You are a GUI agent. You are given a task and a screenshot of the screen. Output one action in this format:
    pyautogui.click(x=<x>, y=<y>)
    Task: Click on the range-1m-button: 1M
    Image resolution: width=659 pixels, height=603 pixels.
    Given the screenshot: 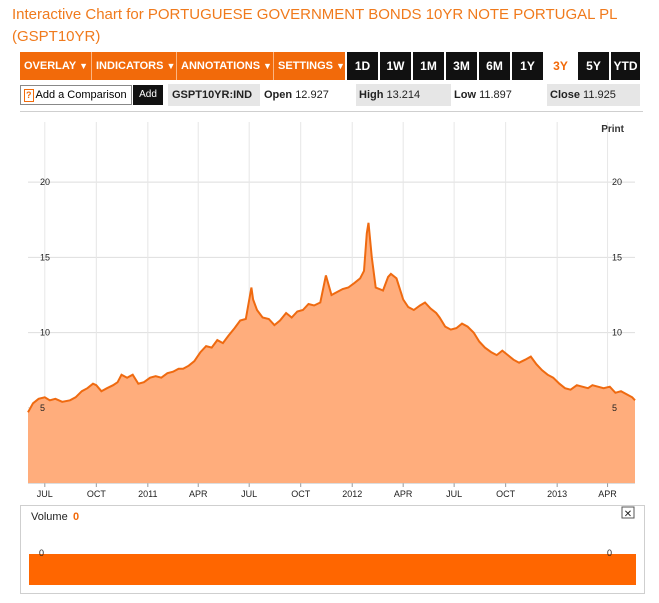 What is the action you would take?
    pyautogui.click(x=428, y=66)
    